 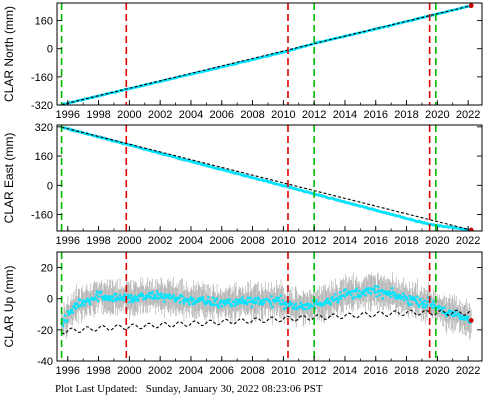 I want to click on x-tick-label: 2004, so click(x=191, y=115).